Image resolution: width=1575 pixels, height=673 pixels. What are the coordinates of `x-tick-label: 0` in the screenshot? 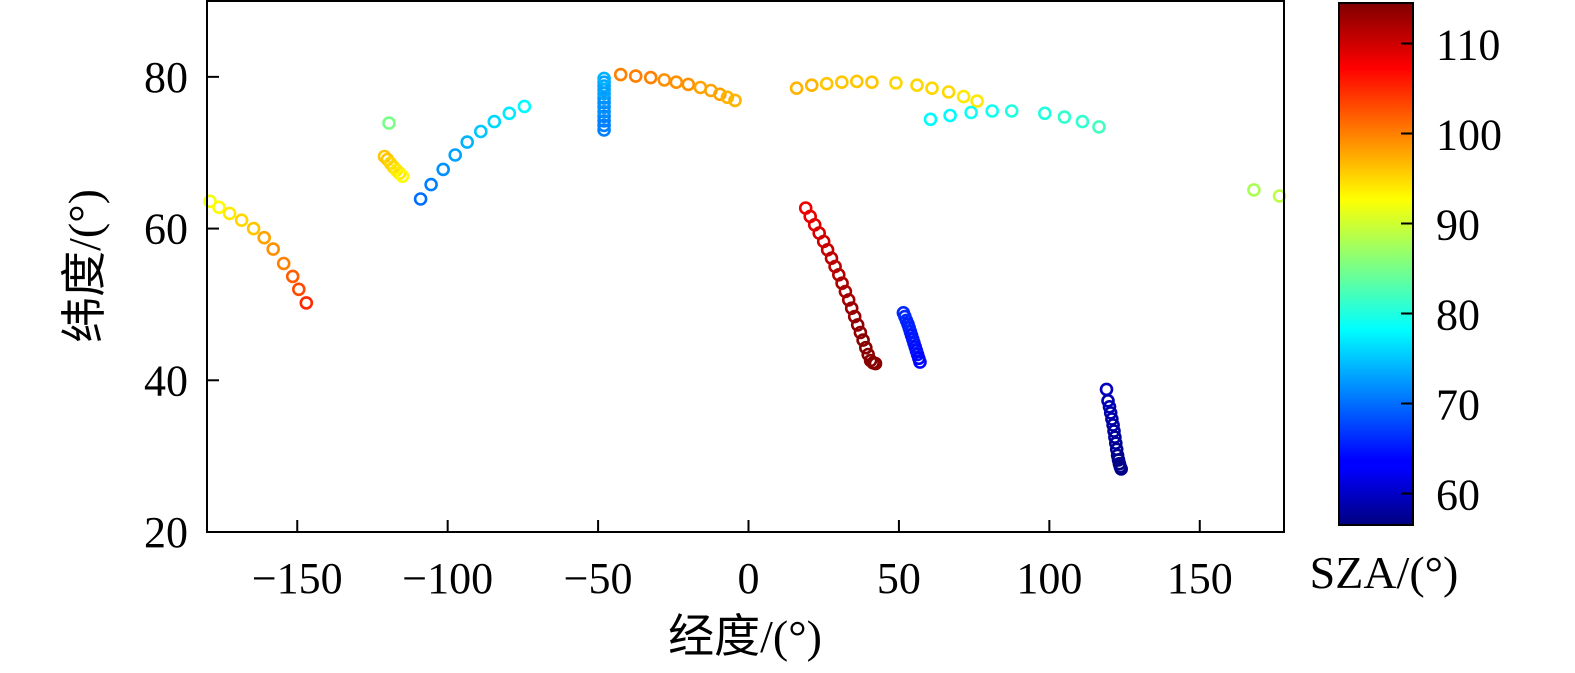 It's located at (749, 578).